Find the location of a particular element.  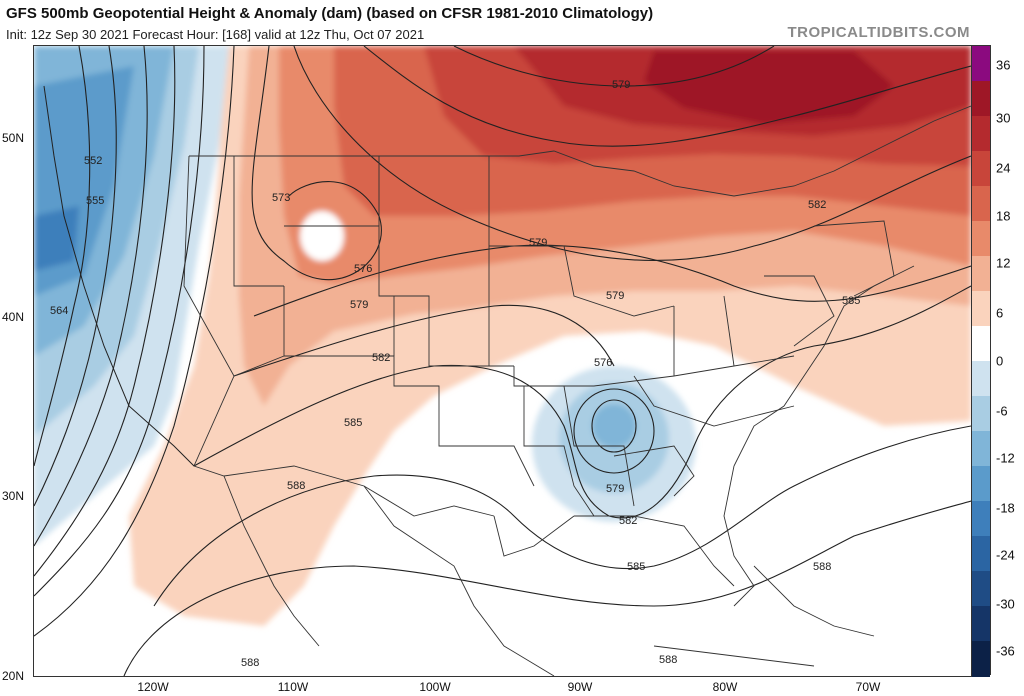

lat-label-30n: 30N is located at coordinates (13, 496).